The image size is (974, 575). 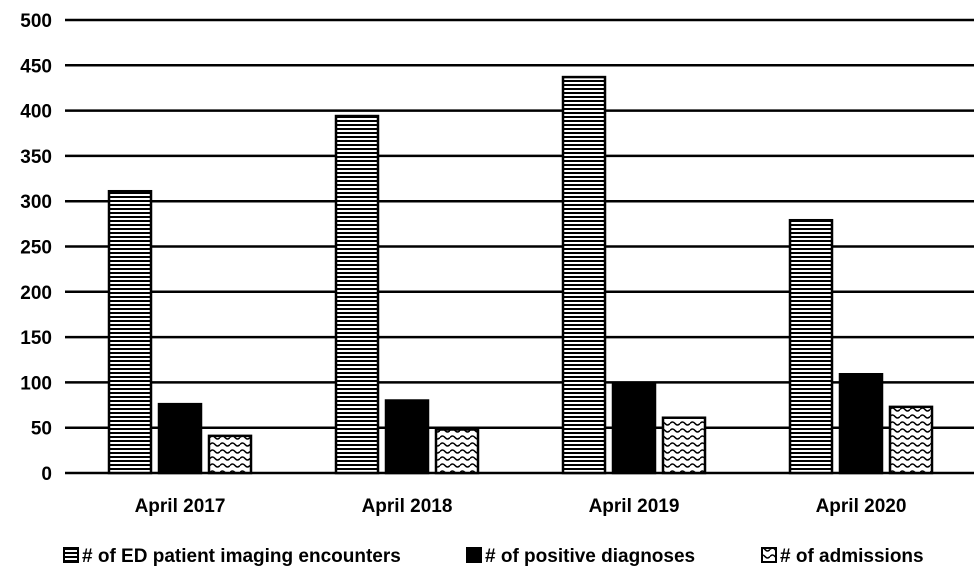 What do you see at coordinates (36, 338) in the screenshot?
I see `y-tick-label: 150` at bounding box center [36, 338].